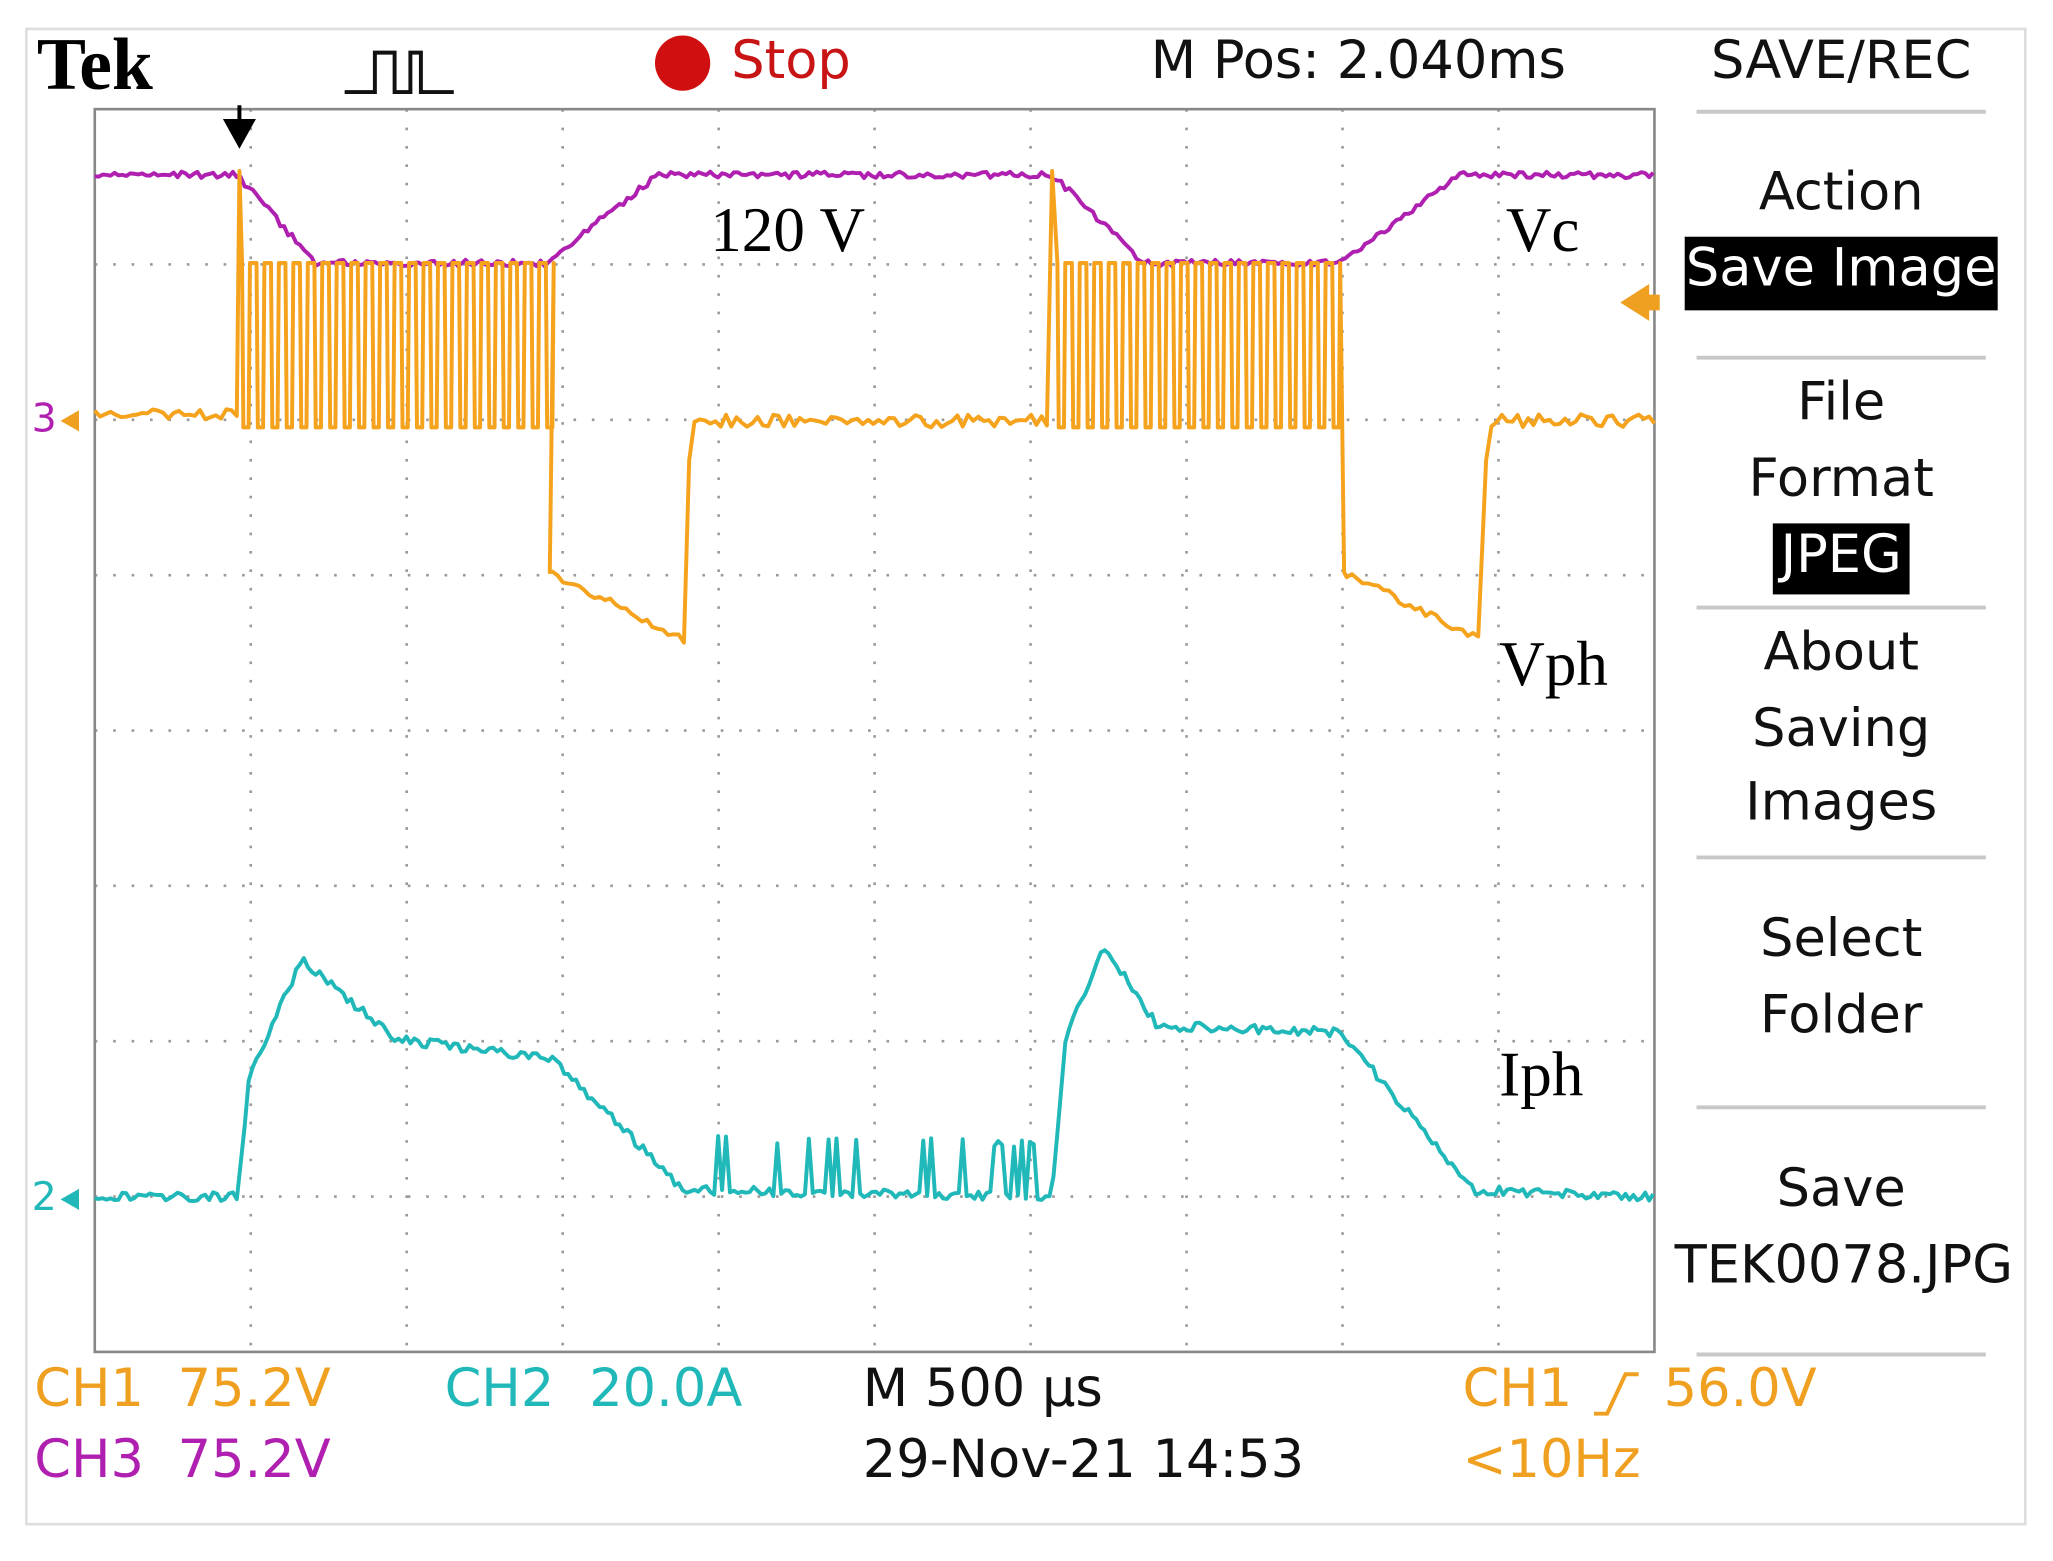  Describe the element at coordinates (1841, 938) in the screenshot. I see `menu-label: Select` at that location.